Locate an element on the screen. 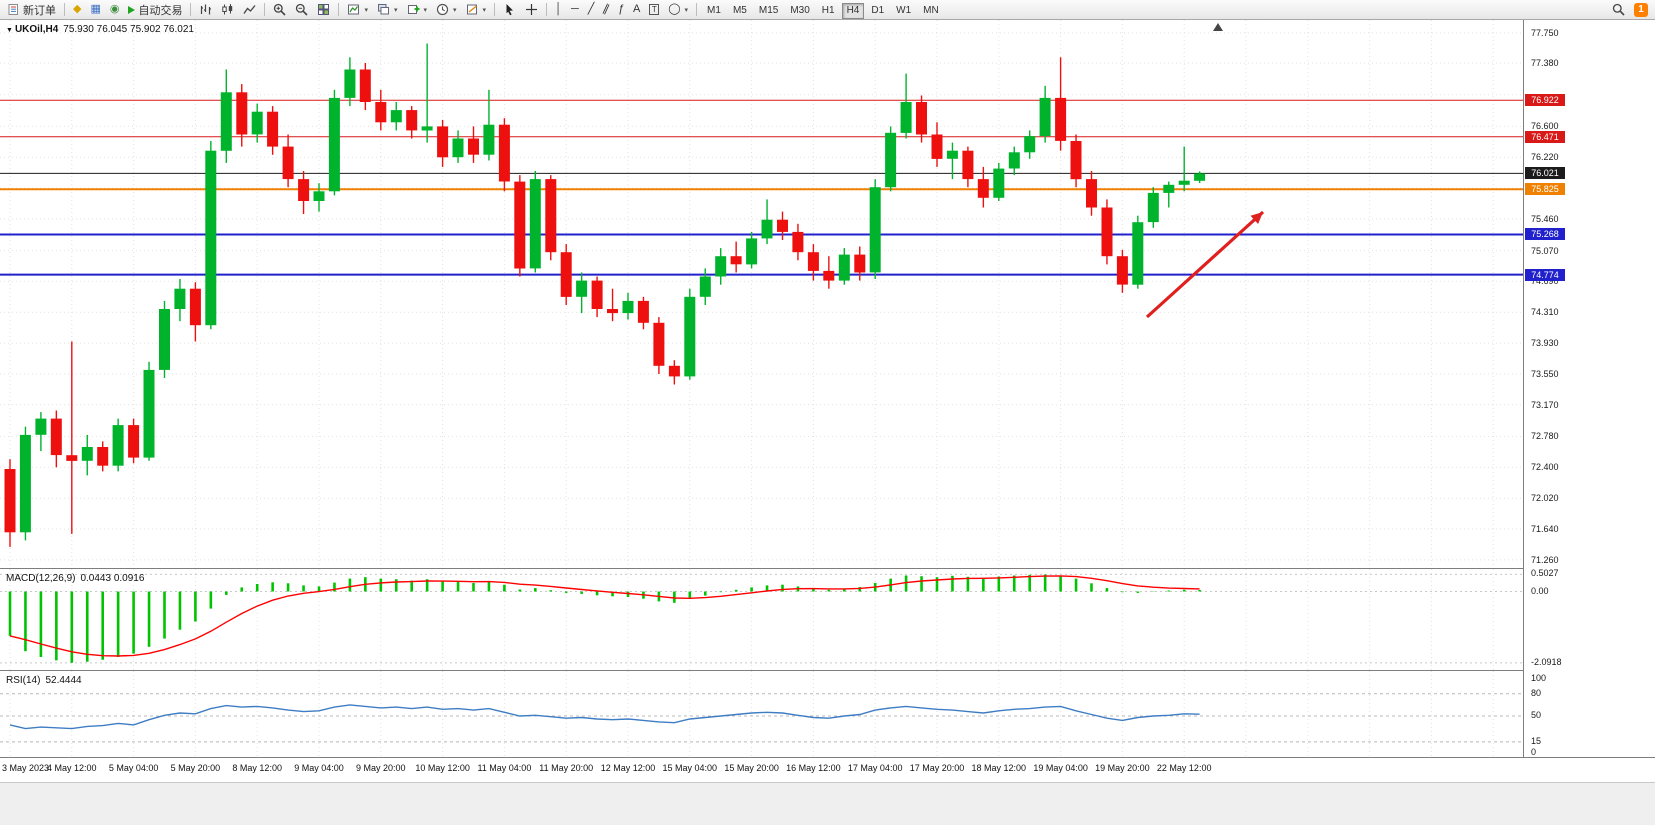  price-axis-label: 75.460 is located at coordinates (1545, 218).